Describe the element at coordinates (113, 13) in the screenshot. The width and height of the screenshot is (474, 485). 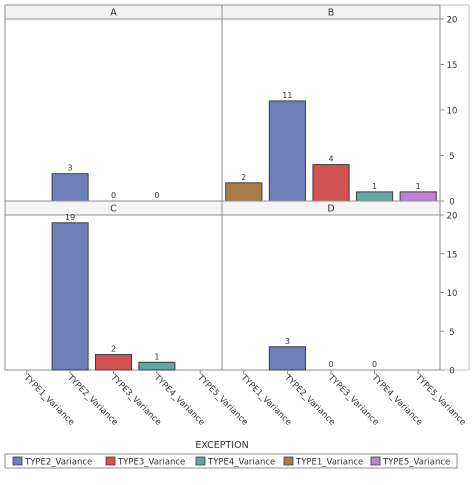
I see `panel-label: A` at that location.